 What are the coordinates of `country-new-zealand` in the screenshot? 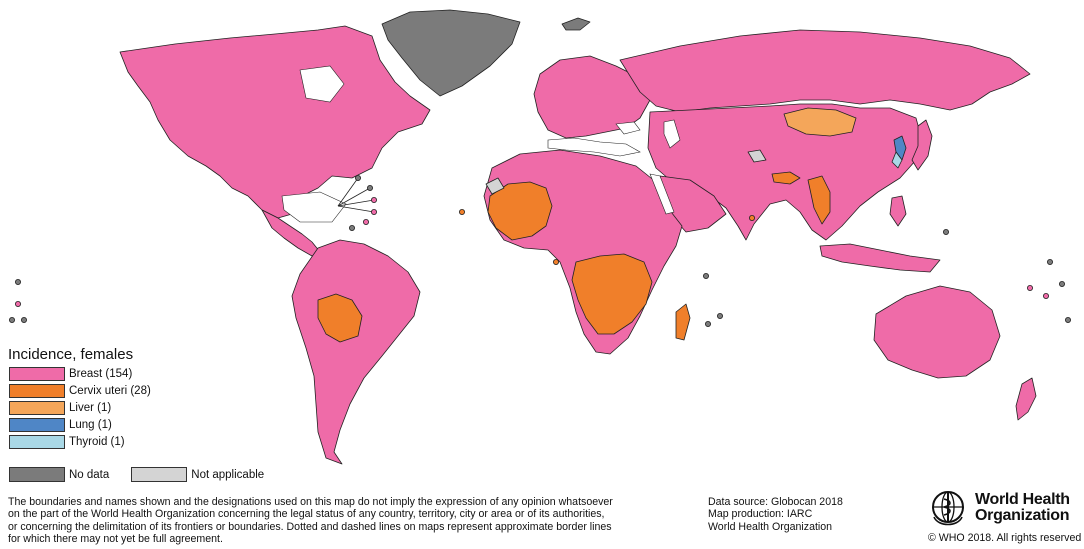 It's located at (1026, 399).